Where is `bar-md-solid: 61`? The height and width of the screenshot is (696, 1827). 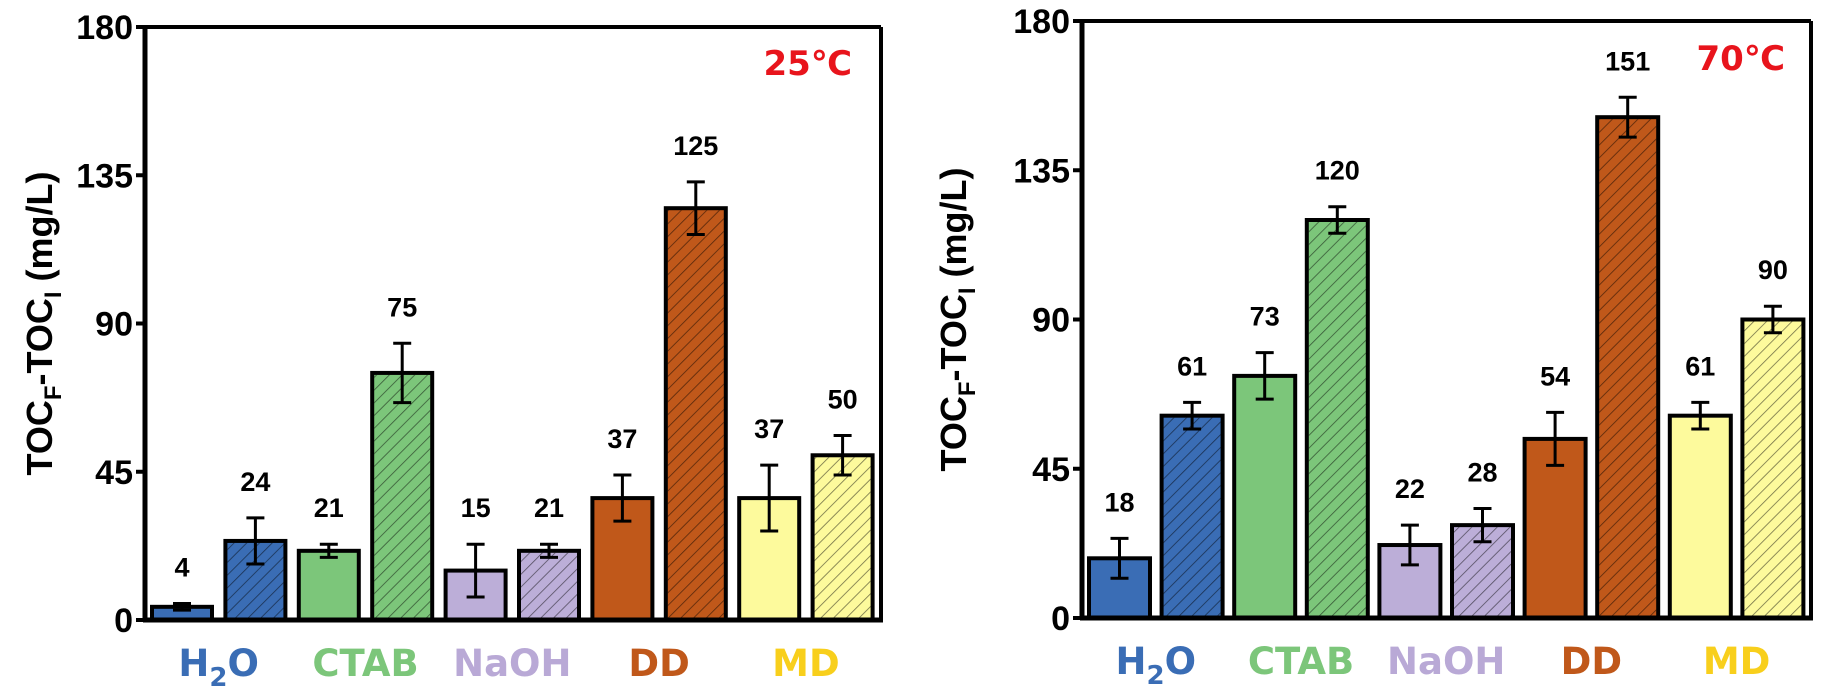 bar-md-solid: 61 is located at coordinates (1700, 485).